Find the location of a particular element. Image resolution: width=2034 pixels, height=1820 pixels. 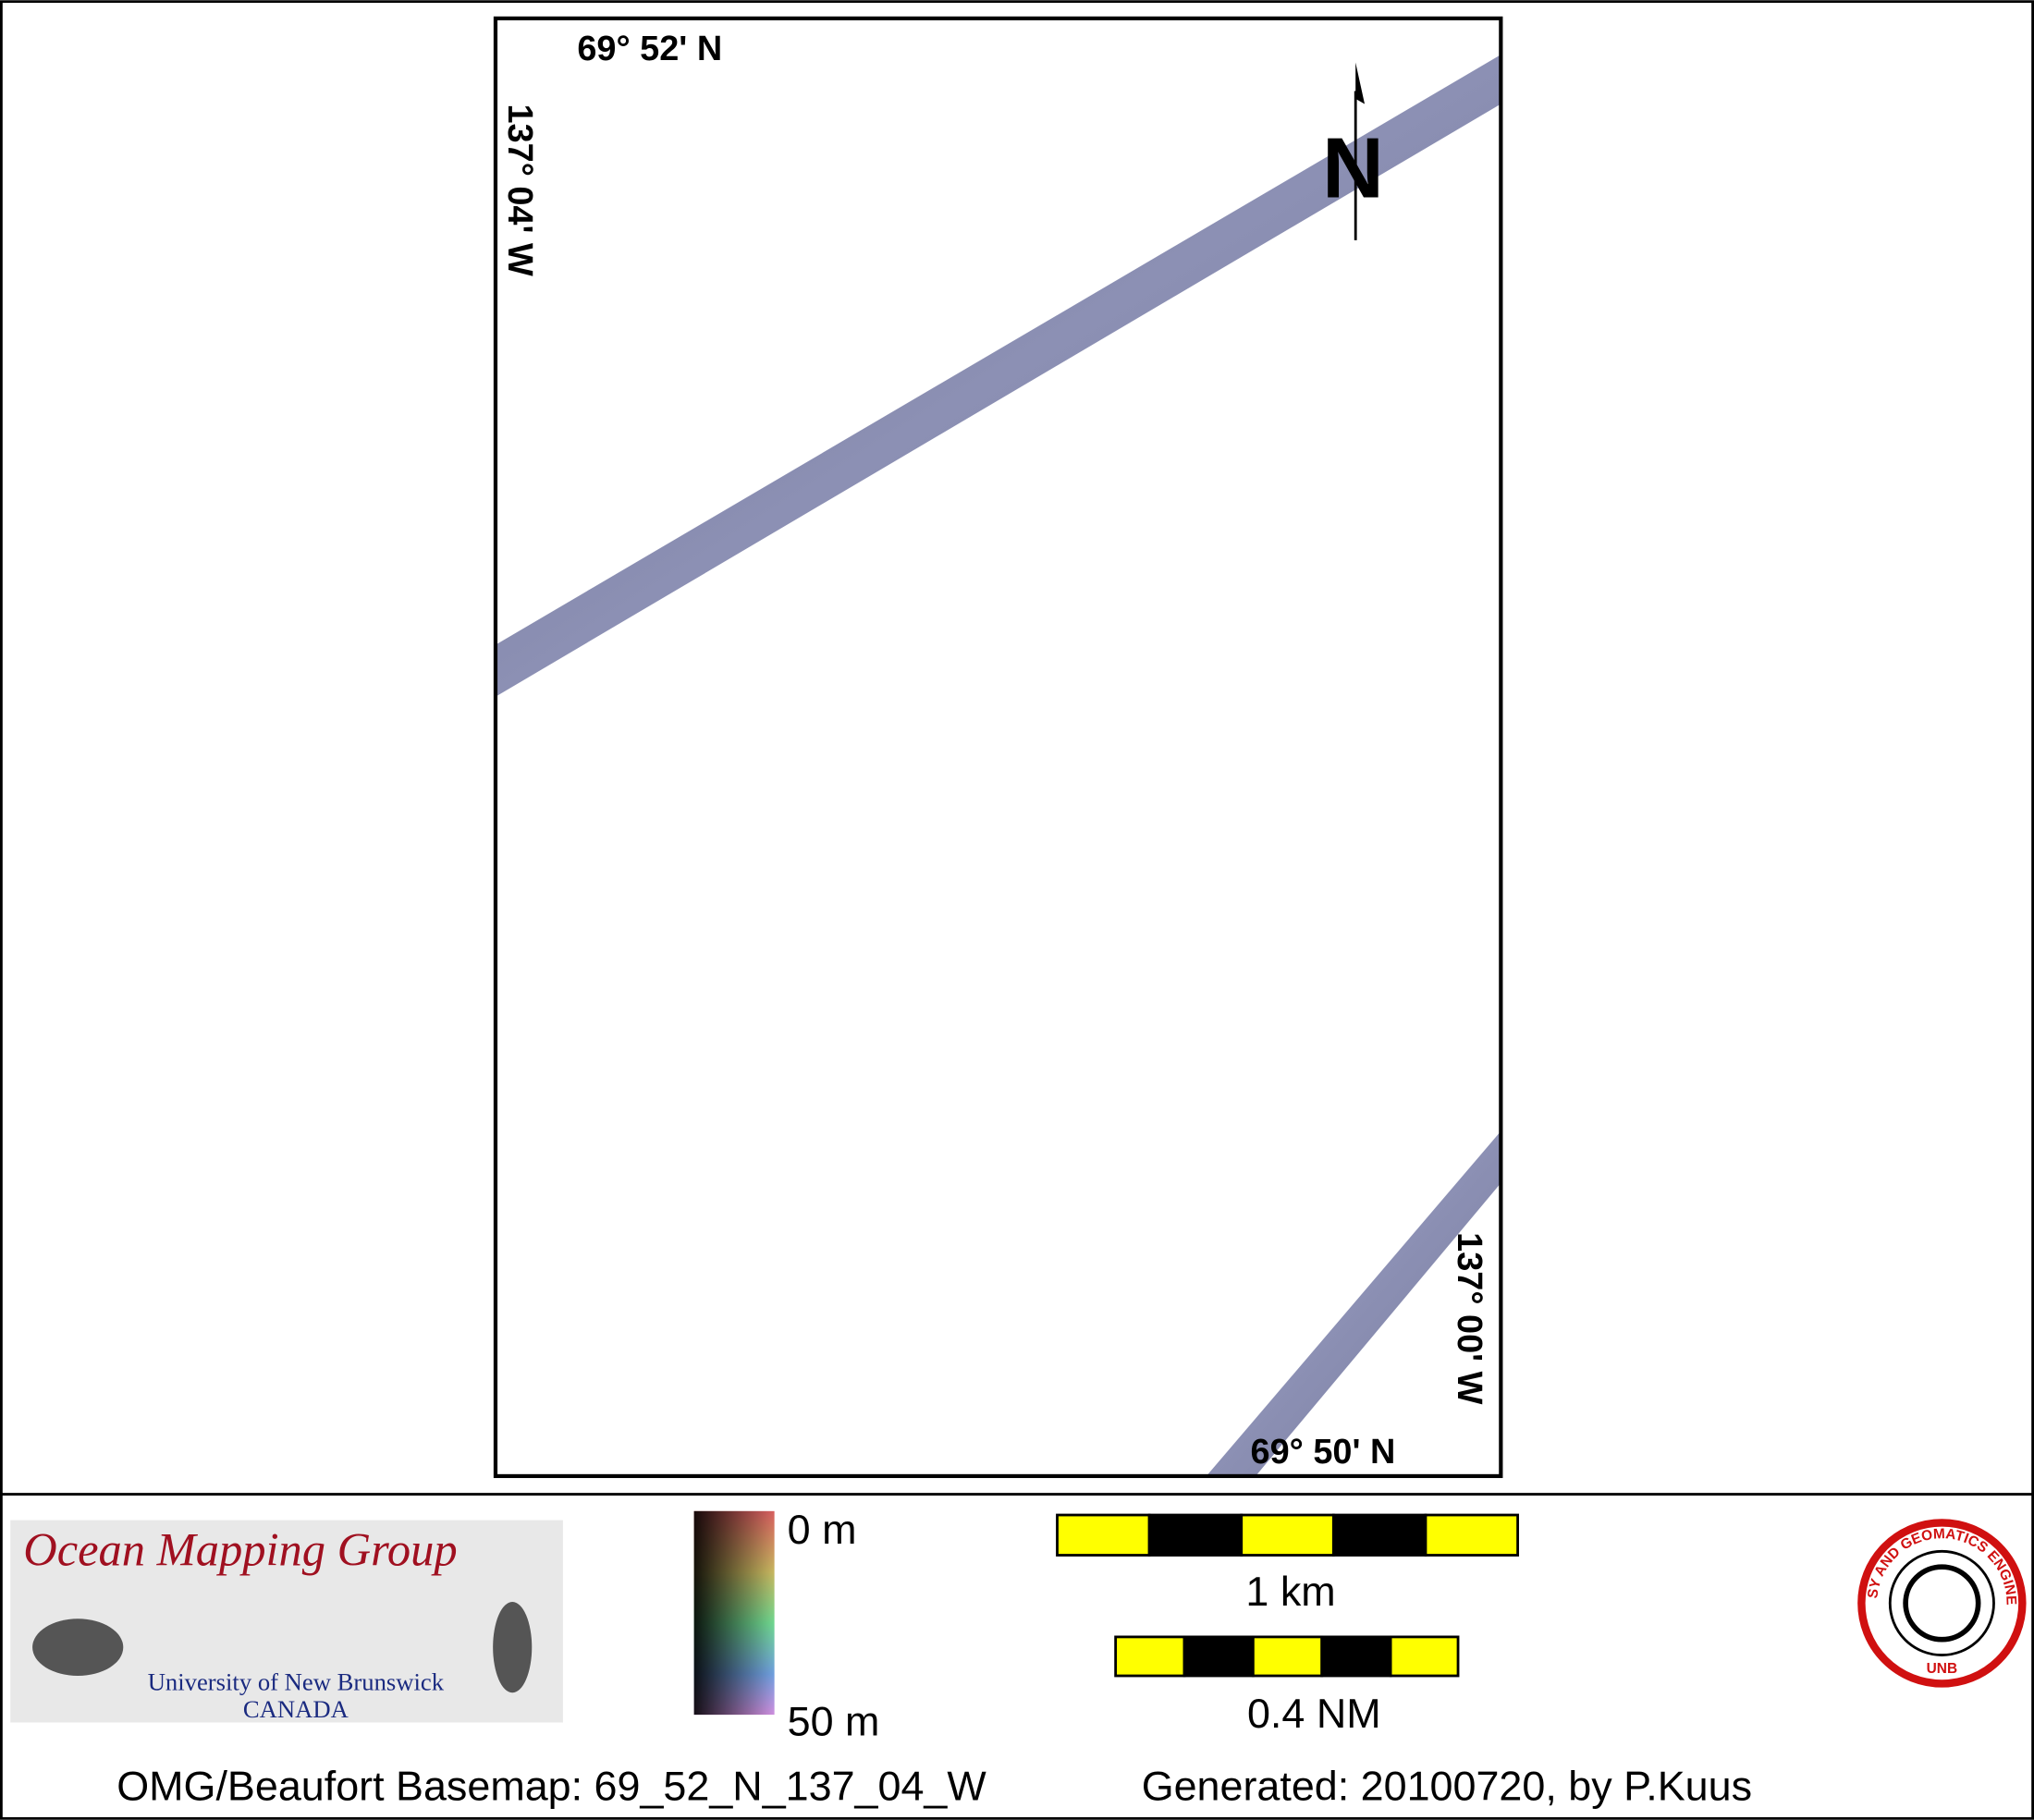

footer-basemap: OMG/Beaufort Basemap: 69_52_N_137_04_W is located at coordinates (551, 1786).